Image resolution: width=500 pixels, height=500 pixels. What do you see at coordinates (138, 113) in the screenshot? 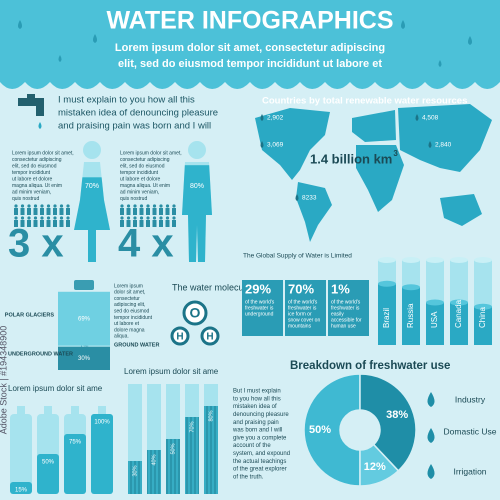
I see `text: mistaken idea of denouncing pleasure` at bounding box center [138, 113].